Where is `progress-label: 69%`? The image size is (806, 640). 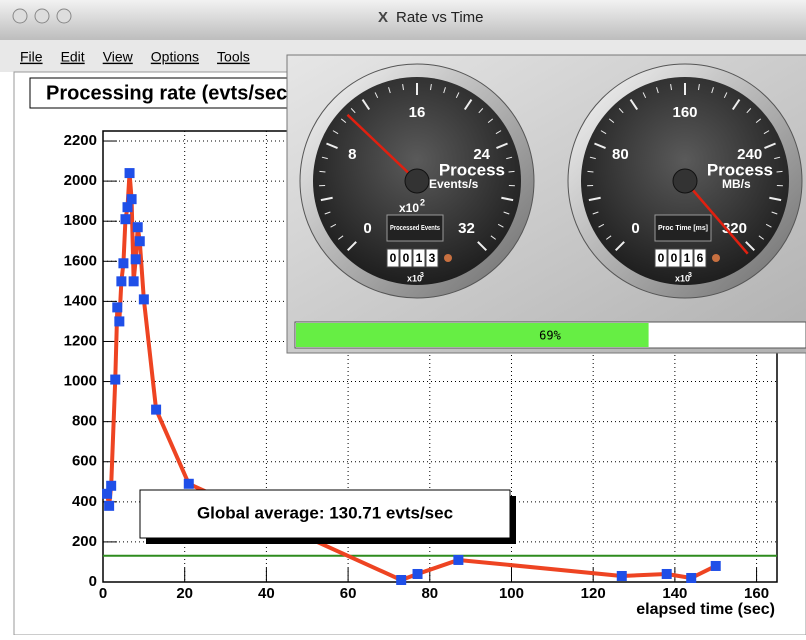
progress-label: 69% is located at coordinates (550, 336).